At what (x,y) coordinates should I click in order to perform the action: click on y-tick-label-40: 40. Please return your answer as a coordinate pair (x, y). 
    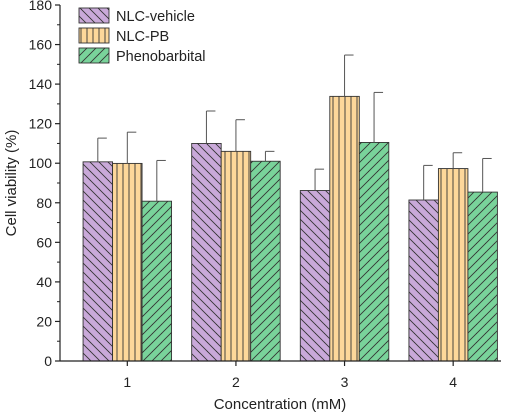
    Looking at the image, I should click on (44, 282).